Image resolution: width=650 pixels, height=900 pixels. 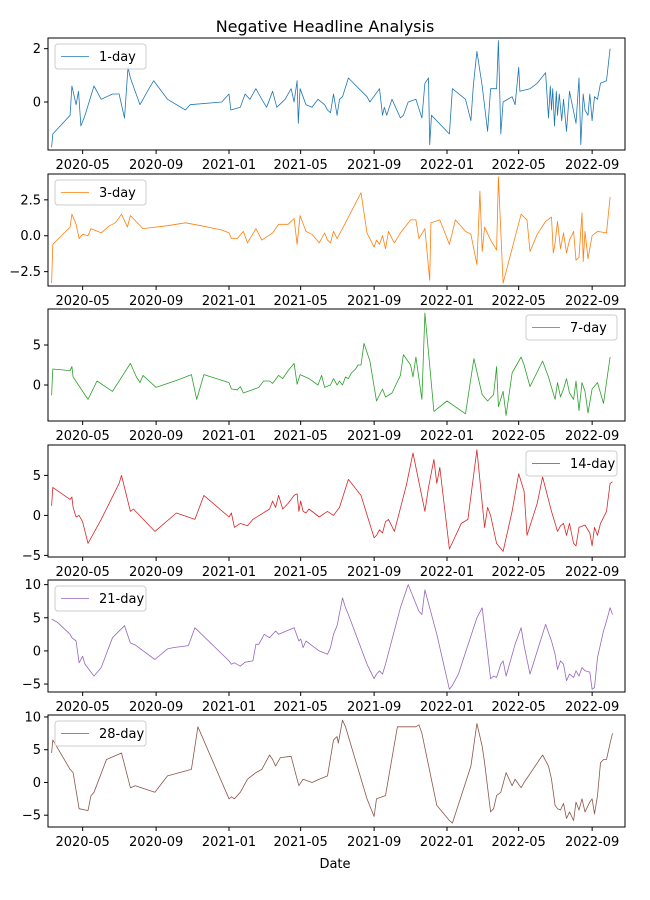 I want to click on chart-title: Negative Headline Analysis, so click(x=325, y=26).